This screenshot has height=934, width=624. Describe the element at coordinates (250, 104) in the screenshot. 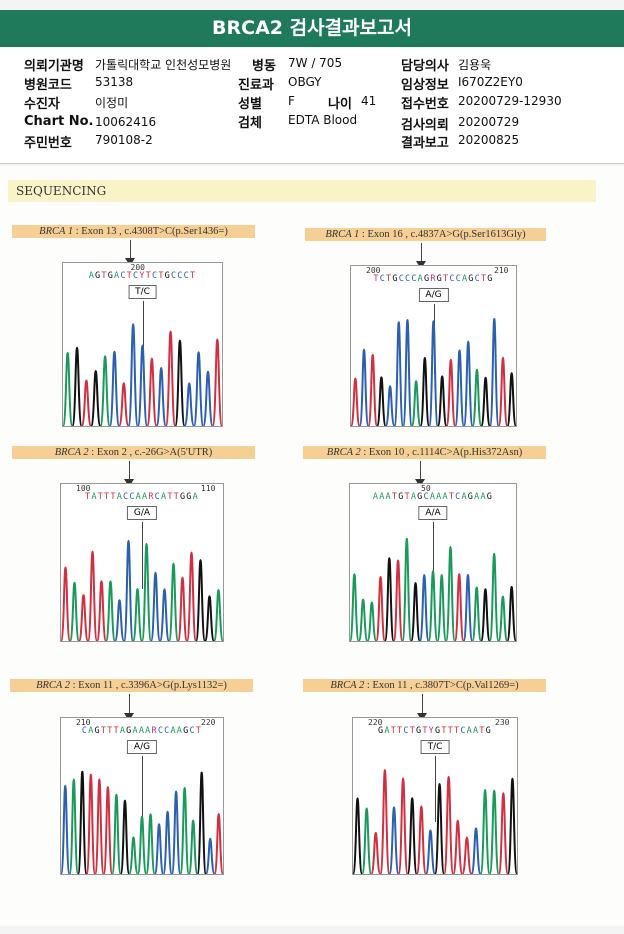

I see `label: 성별` at that location.